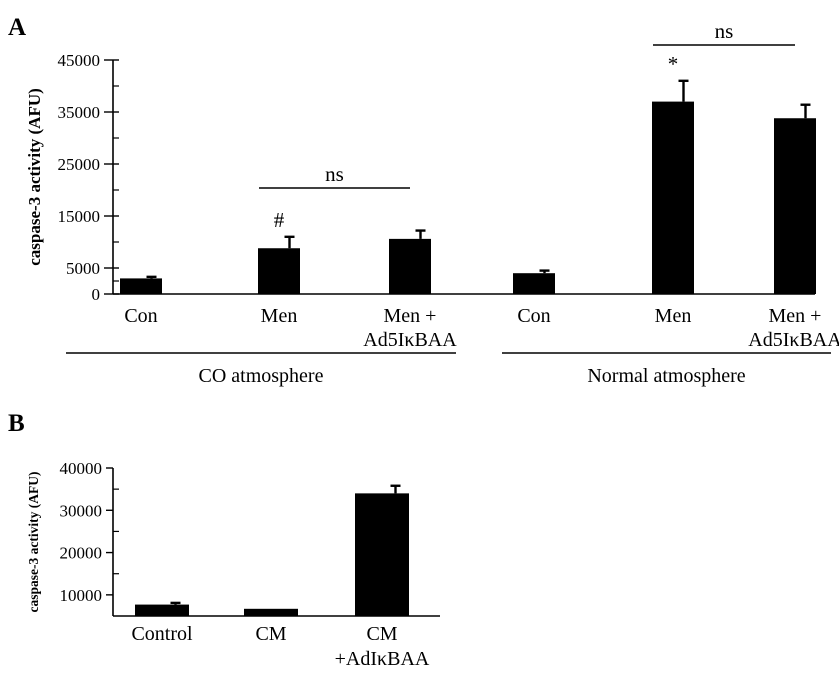 The width and height of the screenshot is (839, 677). What do you see at coordinates (81, 595) in the screenshot?
I see `b-y-tick-label: 10000` at bounding box center [81, 595].